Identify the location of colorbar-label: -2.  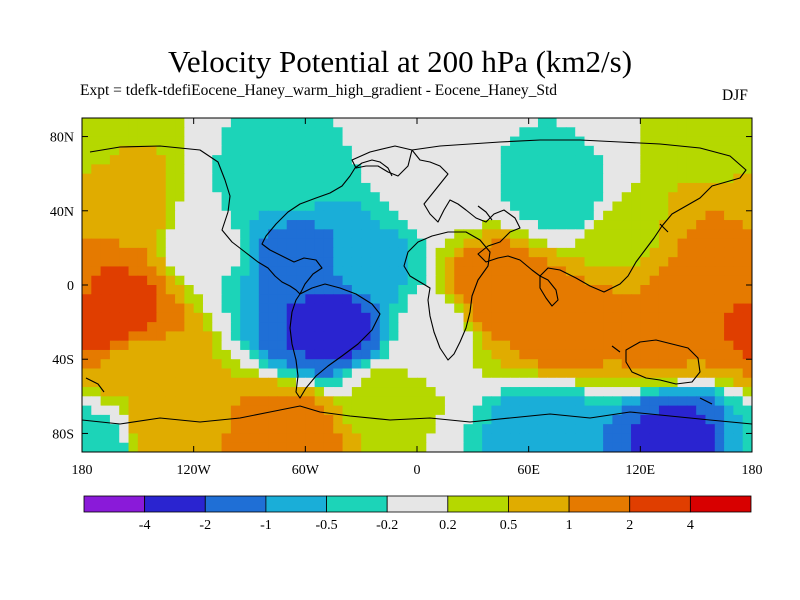
(205, 525).